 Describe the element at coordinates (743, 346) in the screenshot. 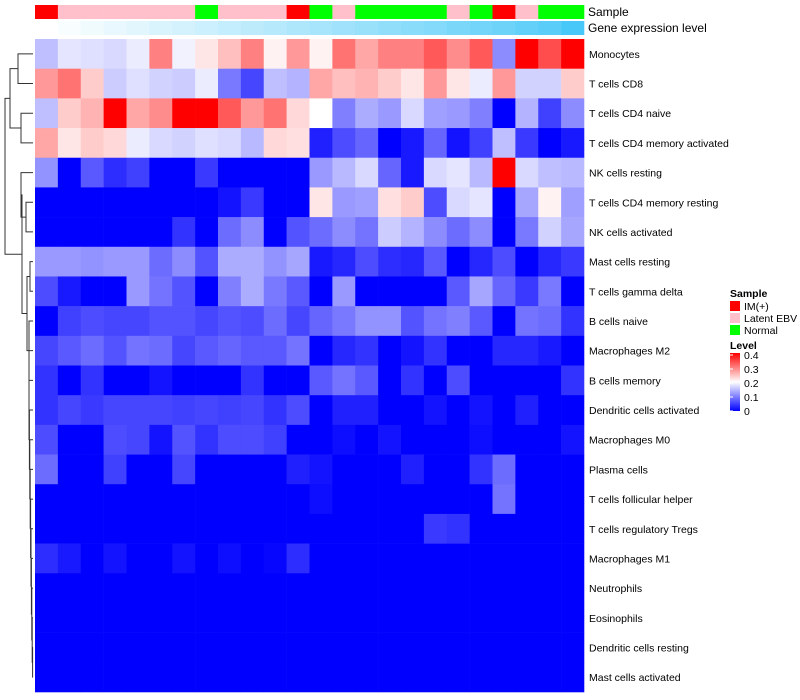

I see `legend-level-title: Level` at that location.